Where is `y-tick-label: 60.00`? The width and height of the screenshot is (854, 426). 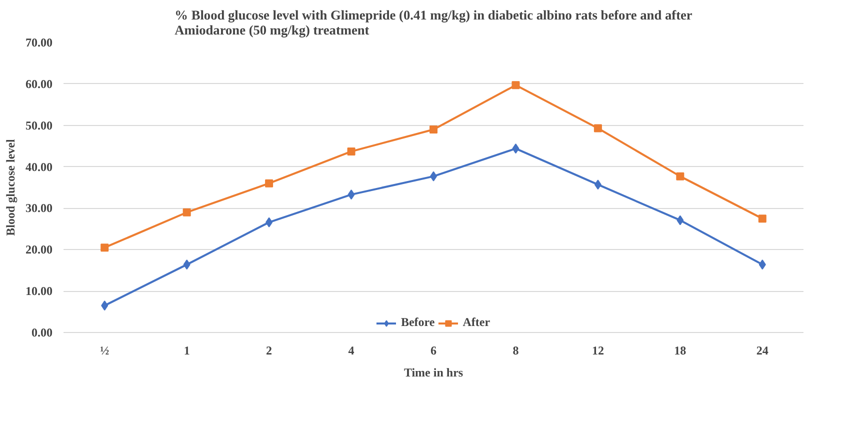
y-tick-label: 60.00 is located at coordinates (39, 83).